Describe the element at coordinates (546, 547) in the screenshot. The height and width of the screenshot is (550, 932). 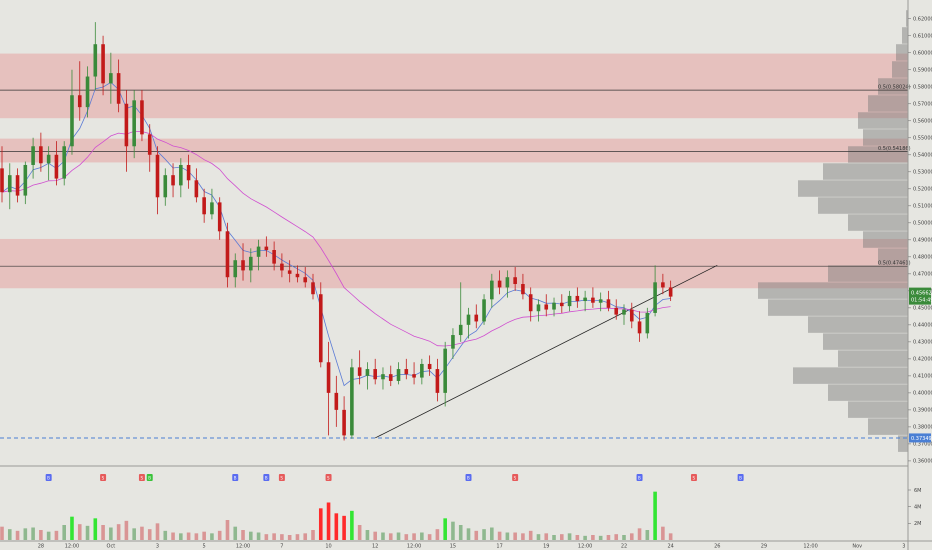
I see `time-tick-label: 19` at that location.